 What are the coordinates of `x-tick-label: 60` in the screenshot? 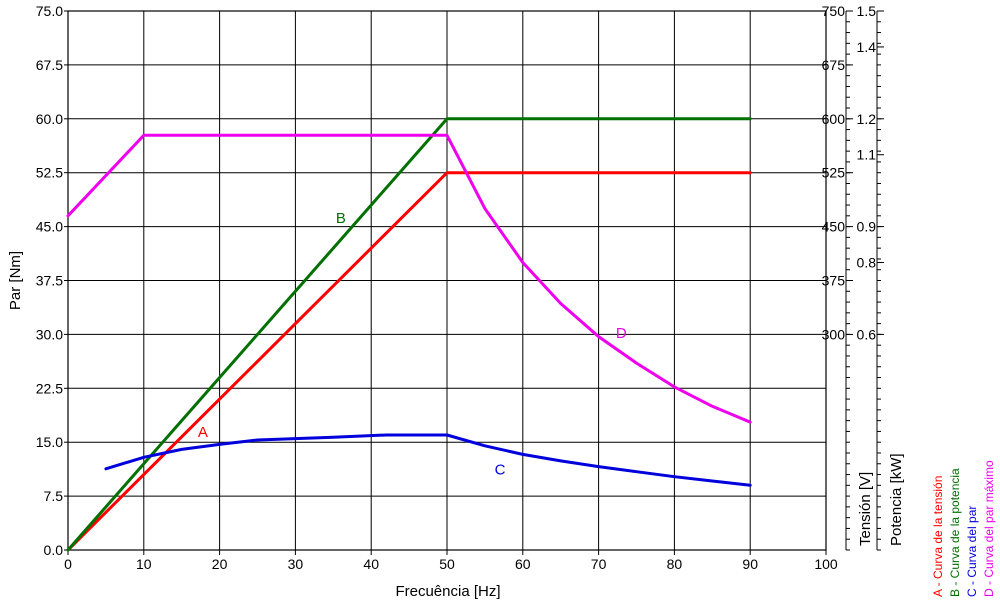 It's located at (523, 564).